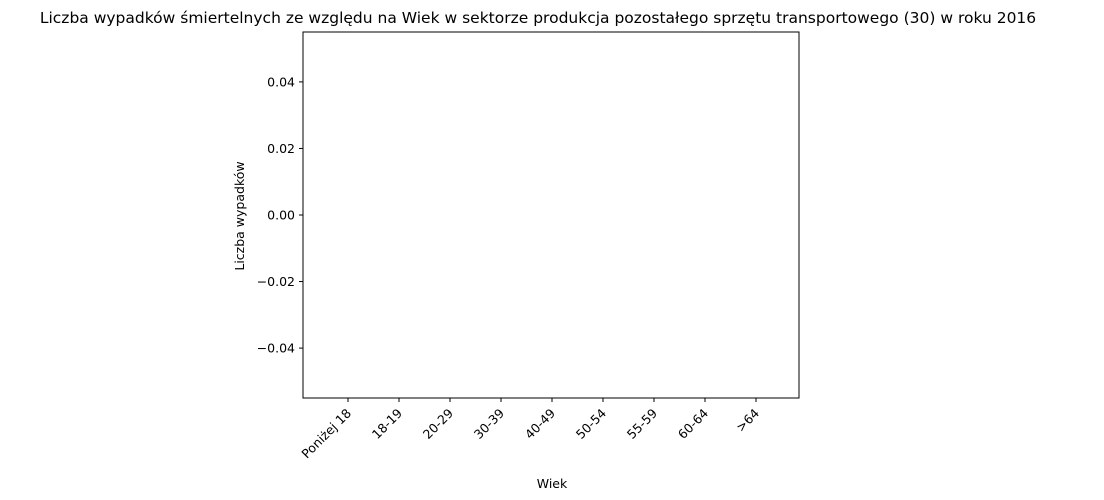 The width and height of the screenshot is (1104, 500). What do you see at coordinates (281, 81) in the screenshot?
I see `y-tick-label: 0.04` at bounding box center [281, 81].